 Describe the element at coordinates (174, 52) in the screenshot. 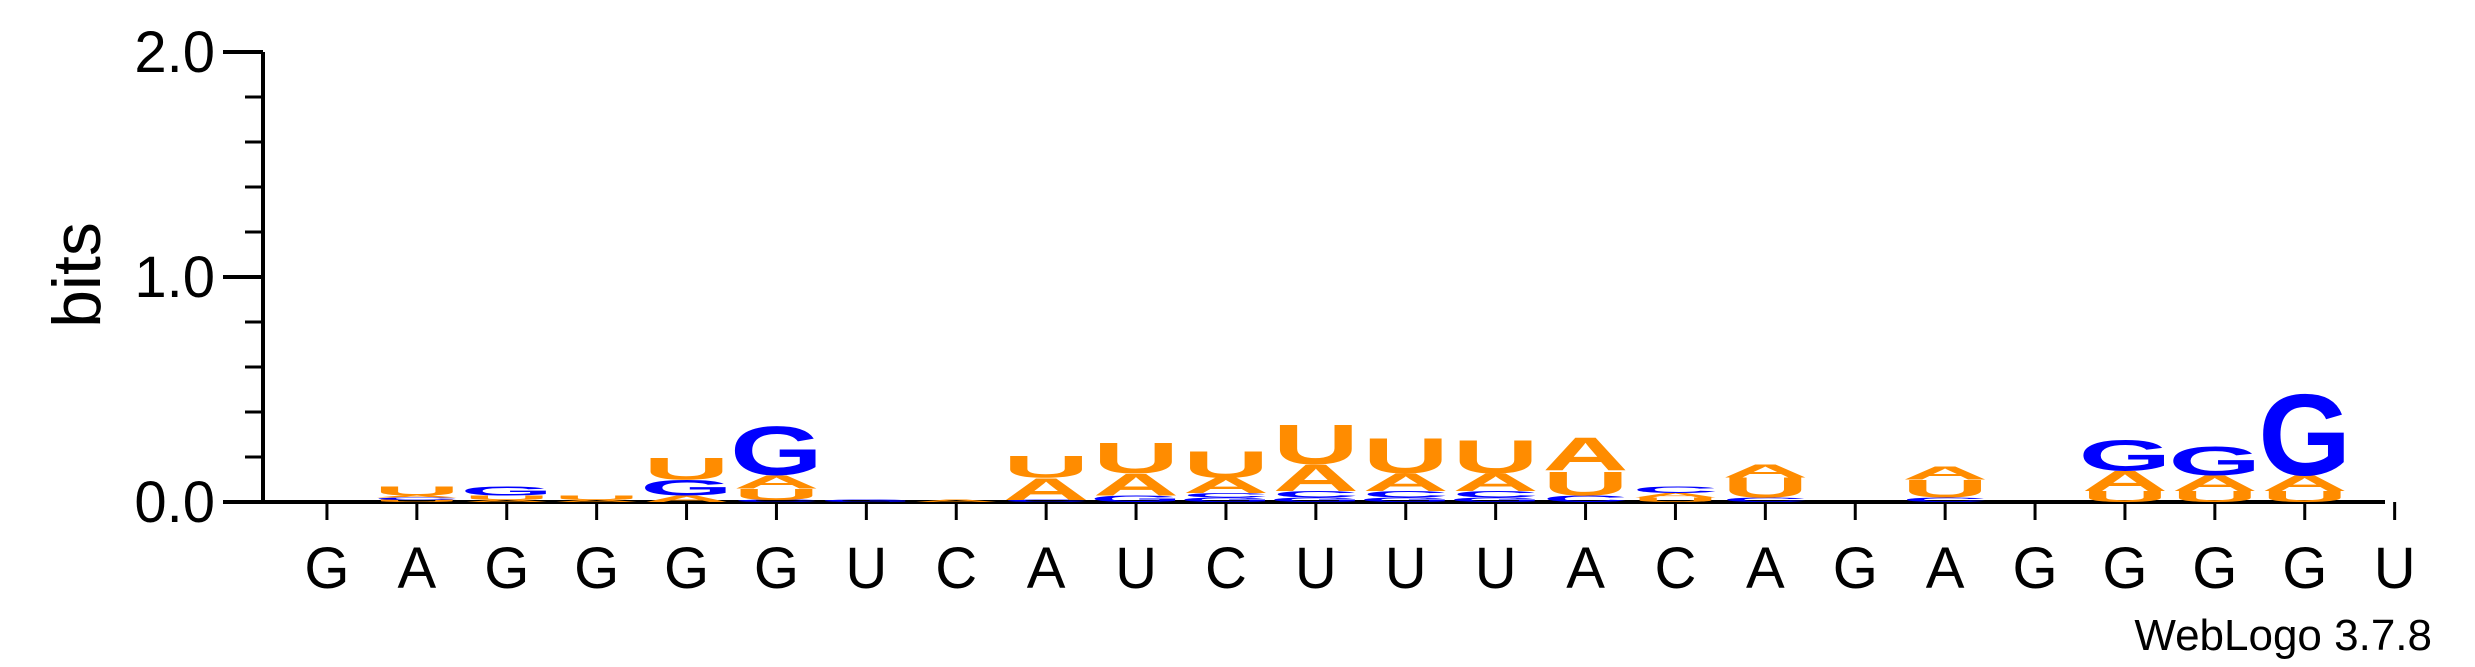

I see `y-tick-label: 2.0` at that location.